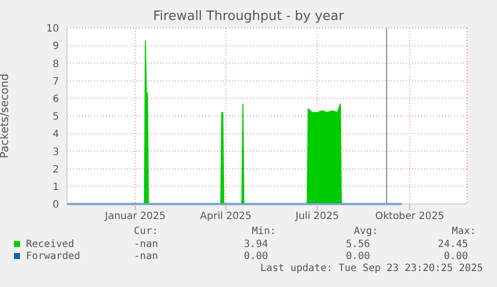 The image size is (497, 287). Describe the element at coordinates (50, 244) in the screenshot. I see `legend-label: Received` at that location.